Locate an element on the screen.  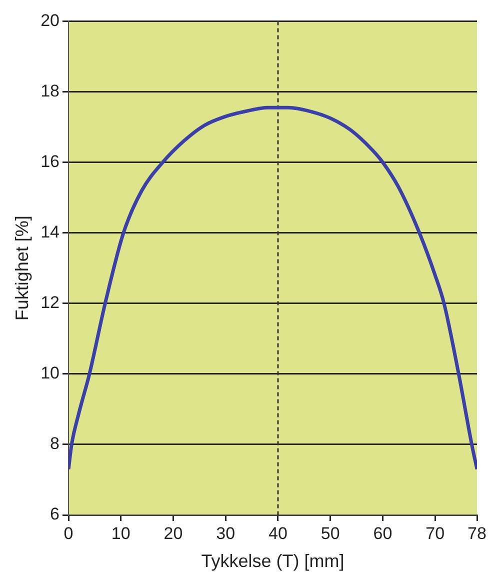
x-tick-label: 50 is located at coordinates (330, 533).